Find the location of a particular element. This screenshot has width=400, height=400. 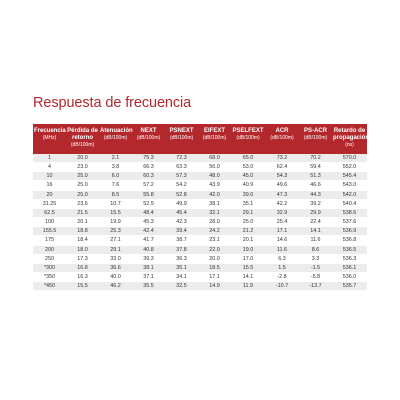

table-cell: 32.1 is located at coordinates (214, 213).